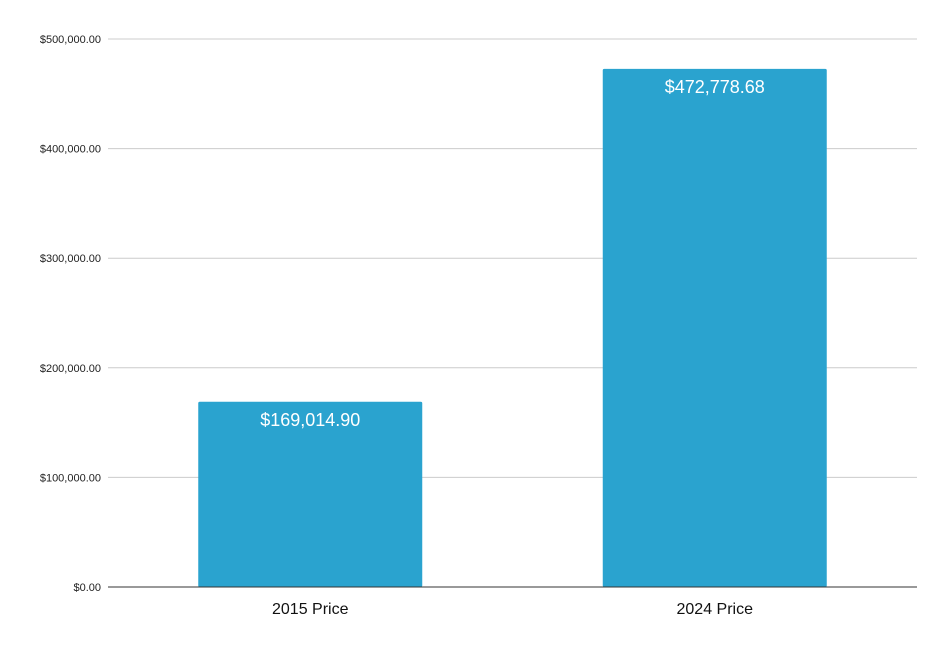 Image resolution: width=950 pixels, height=650 pixels. I want to click on x-tick-label: 2024 Price, so click(715, 609).